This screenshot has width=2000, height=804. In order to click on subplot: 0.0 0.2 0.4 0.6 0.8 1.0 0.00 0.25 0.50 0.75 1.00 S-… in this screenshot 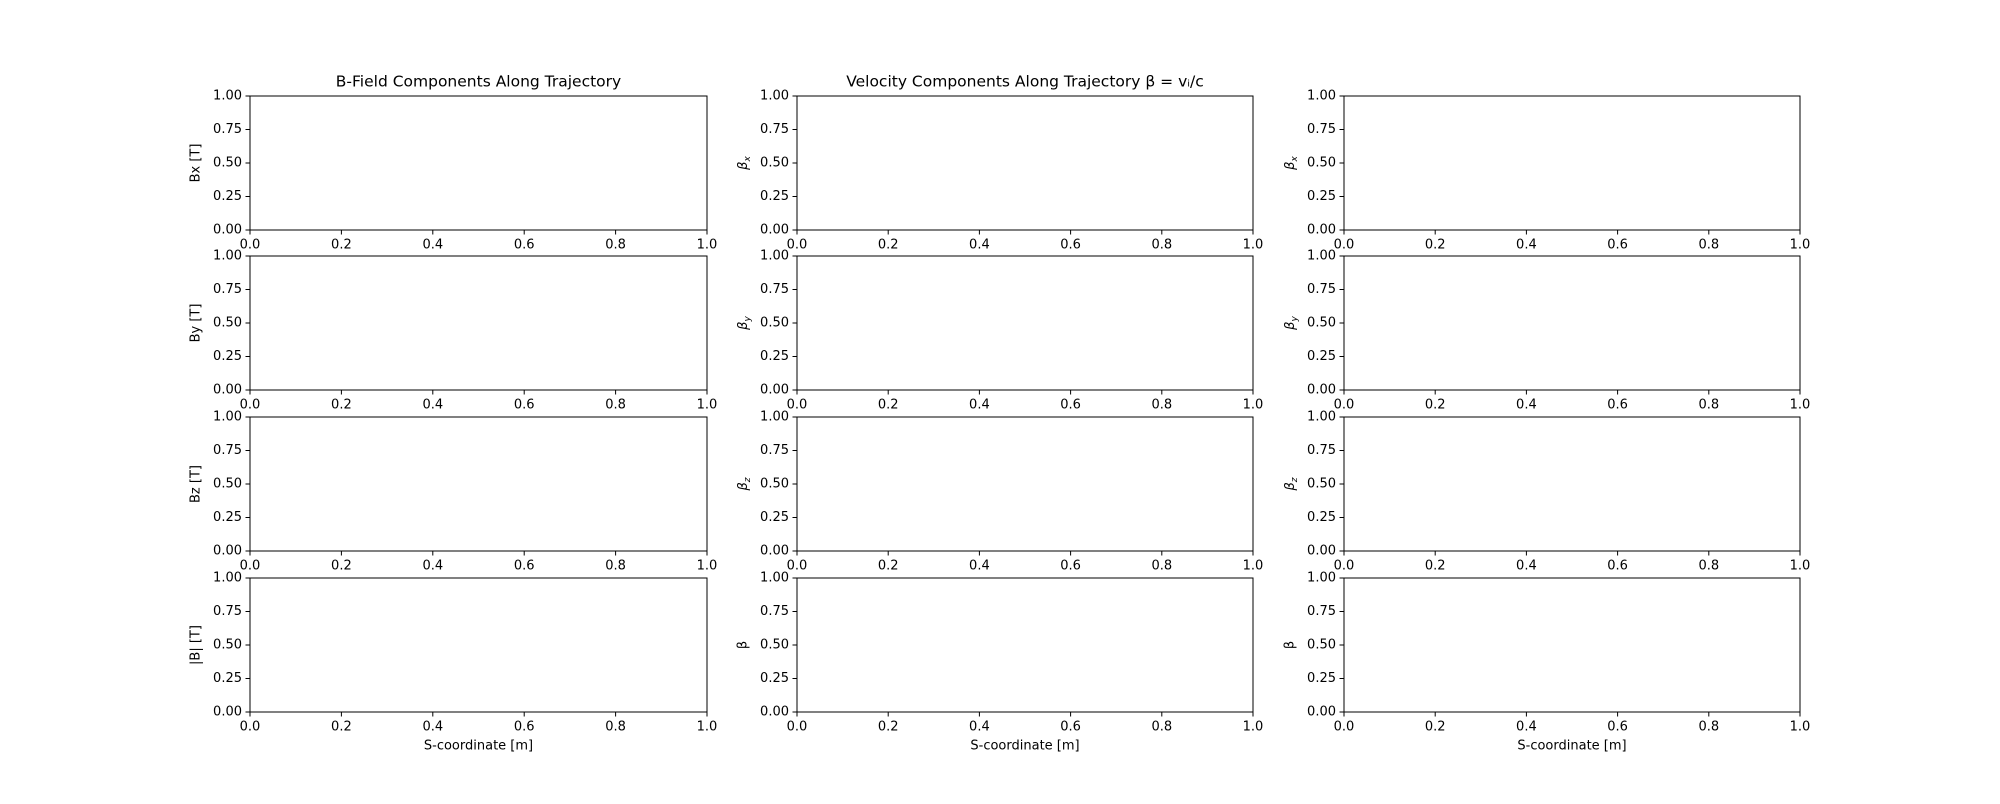, I will do `click(453, 662)`.